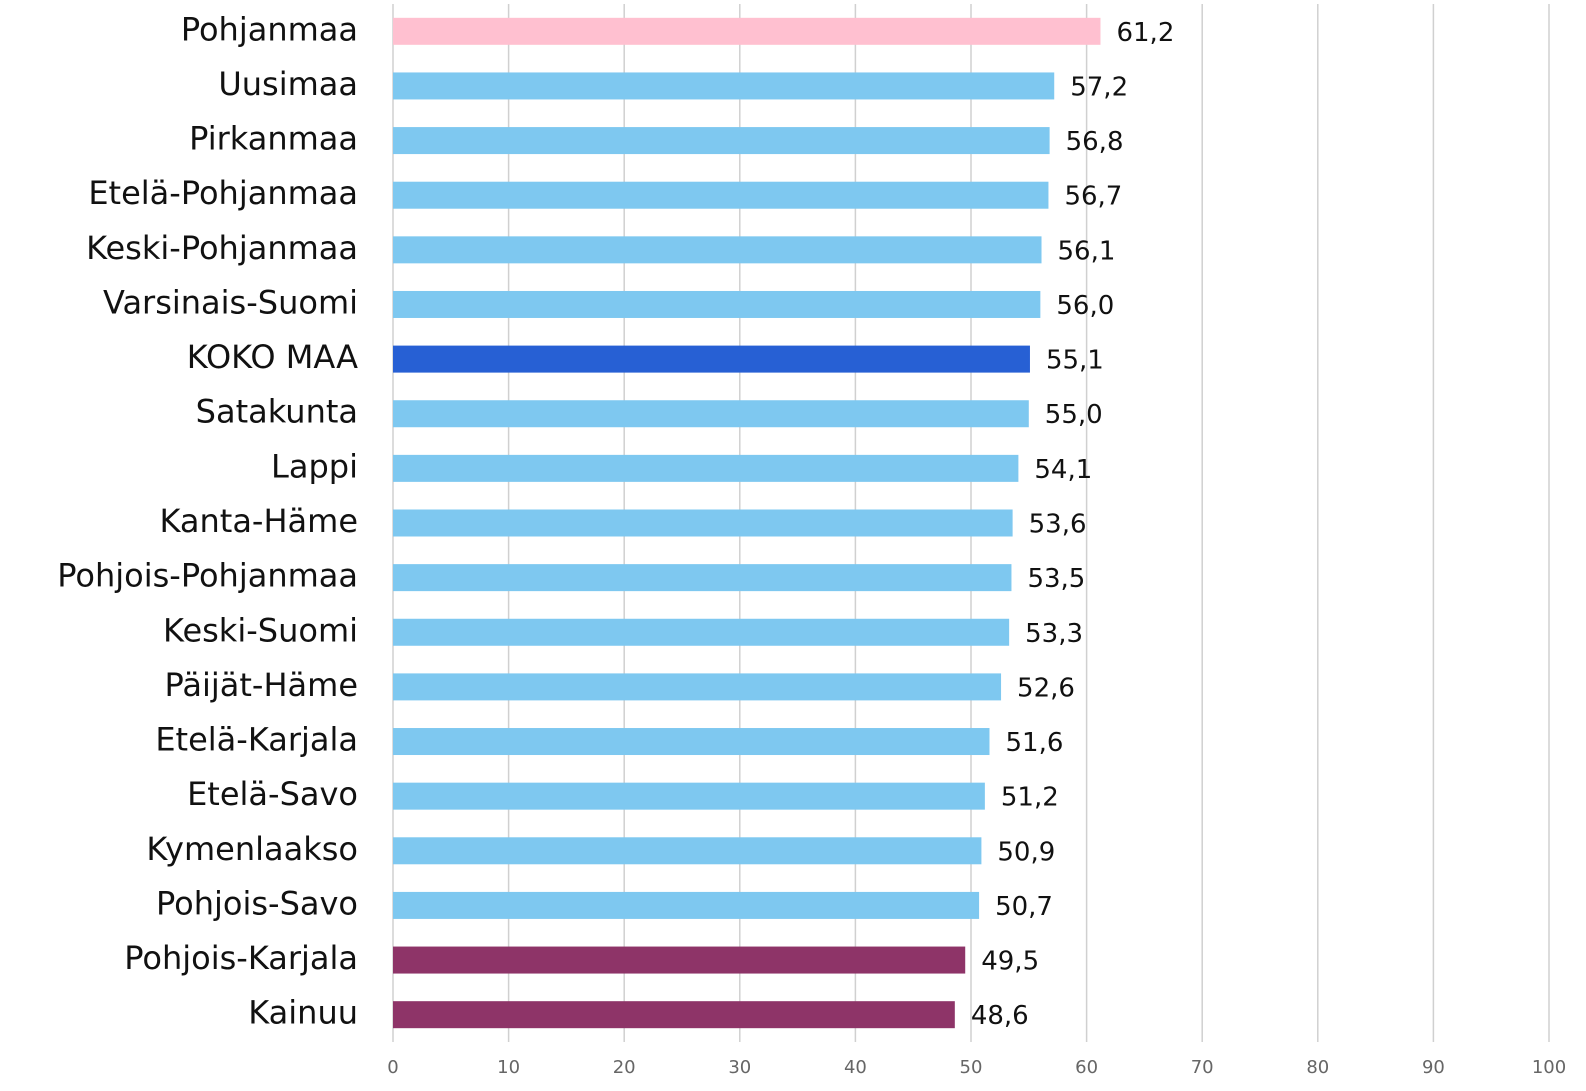 The image size is (1586, 1091). I want to click on y-tick-label: Keski-Pohjanmaa, so click(222, 248).